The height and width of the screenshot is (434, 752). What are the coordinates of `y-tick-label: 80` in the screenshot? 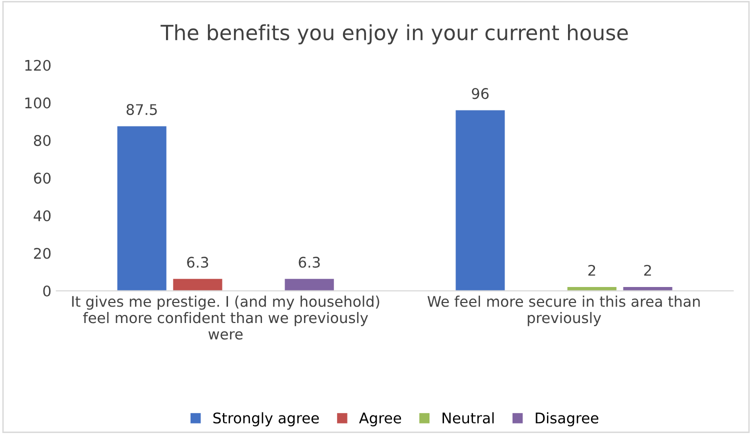 It's located at (42, 140).